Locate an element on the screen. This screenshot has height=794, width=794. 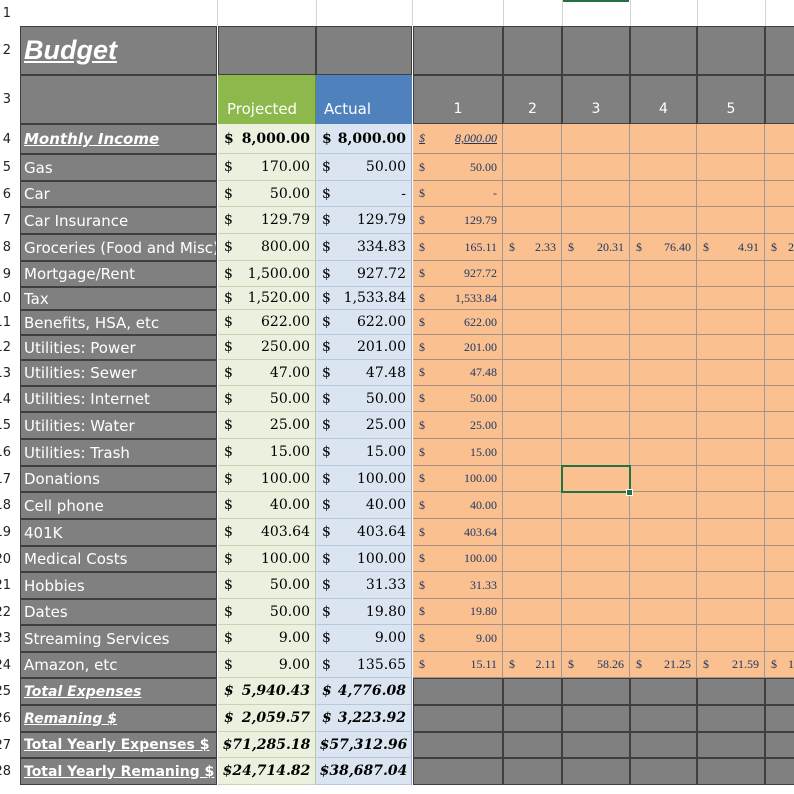
expense-week-2: $2.11 is located at coordinates (532, 665).